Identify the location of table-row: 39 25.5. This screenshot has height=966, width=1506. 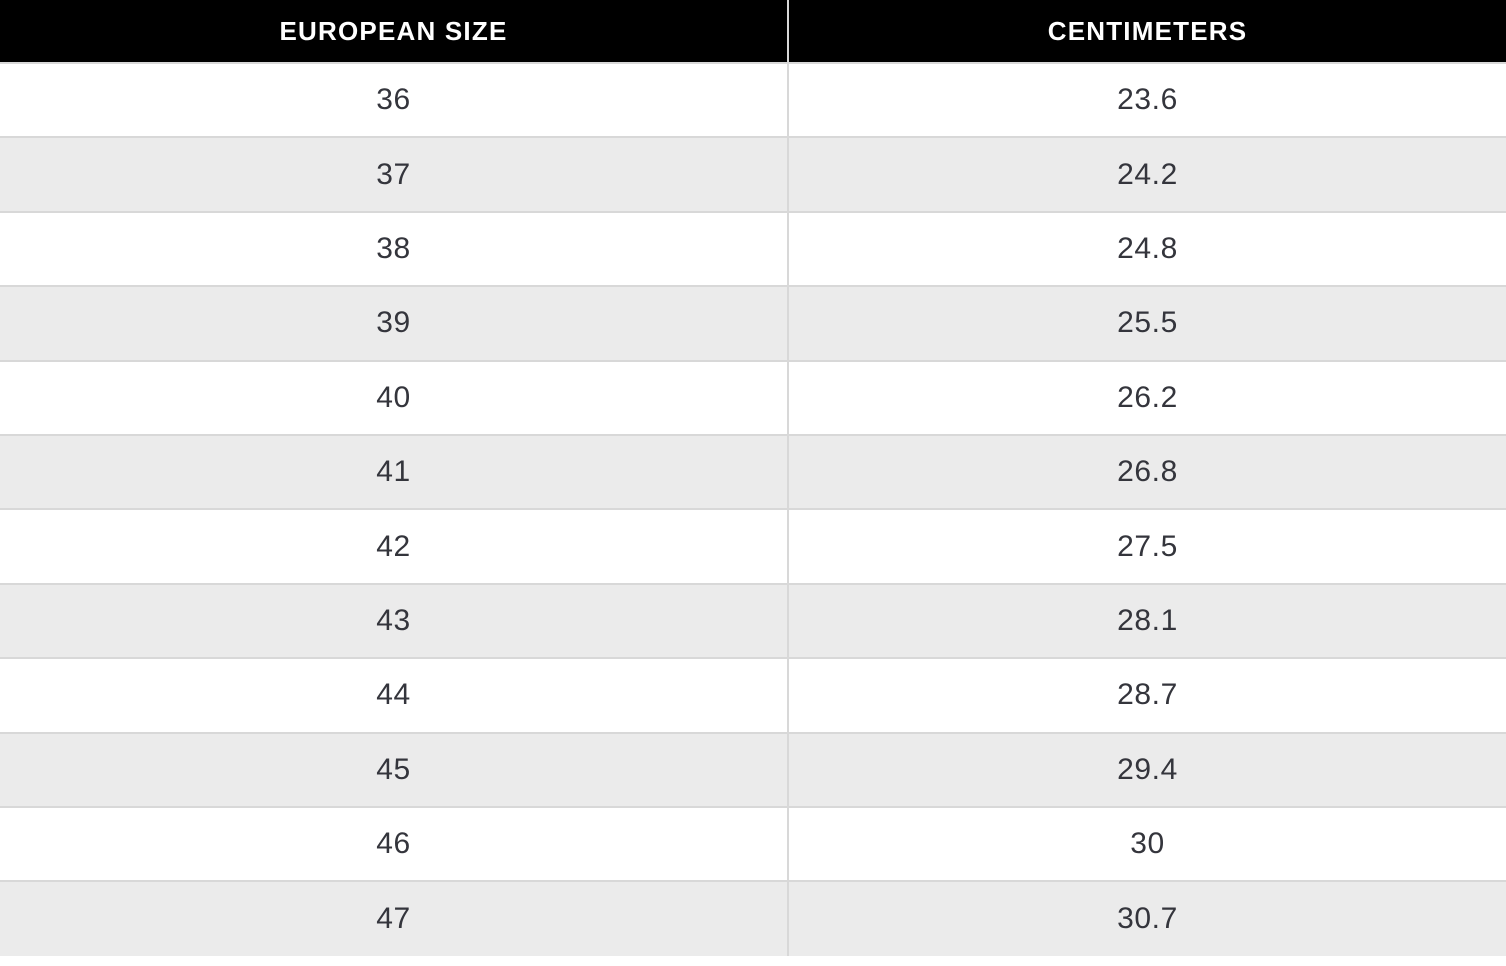
(753, 323).